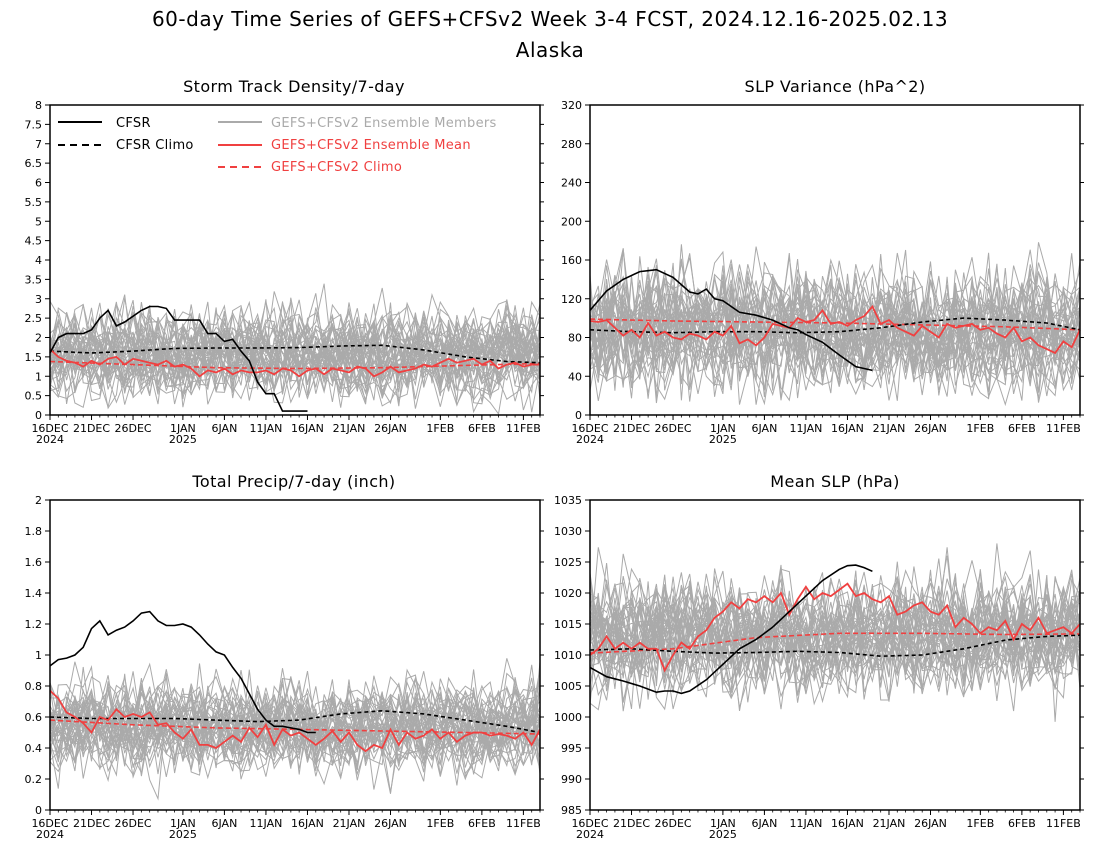  I want to click on y-tick-label: 120, so click(571, 299).